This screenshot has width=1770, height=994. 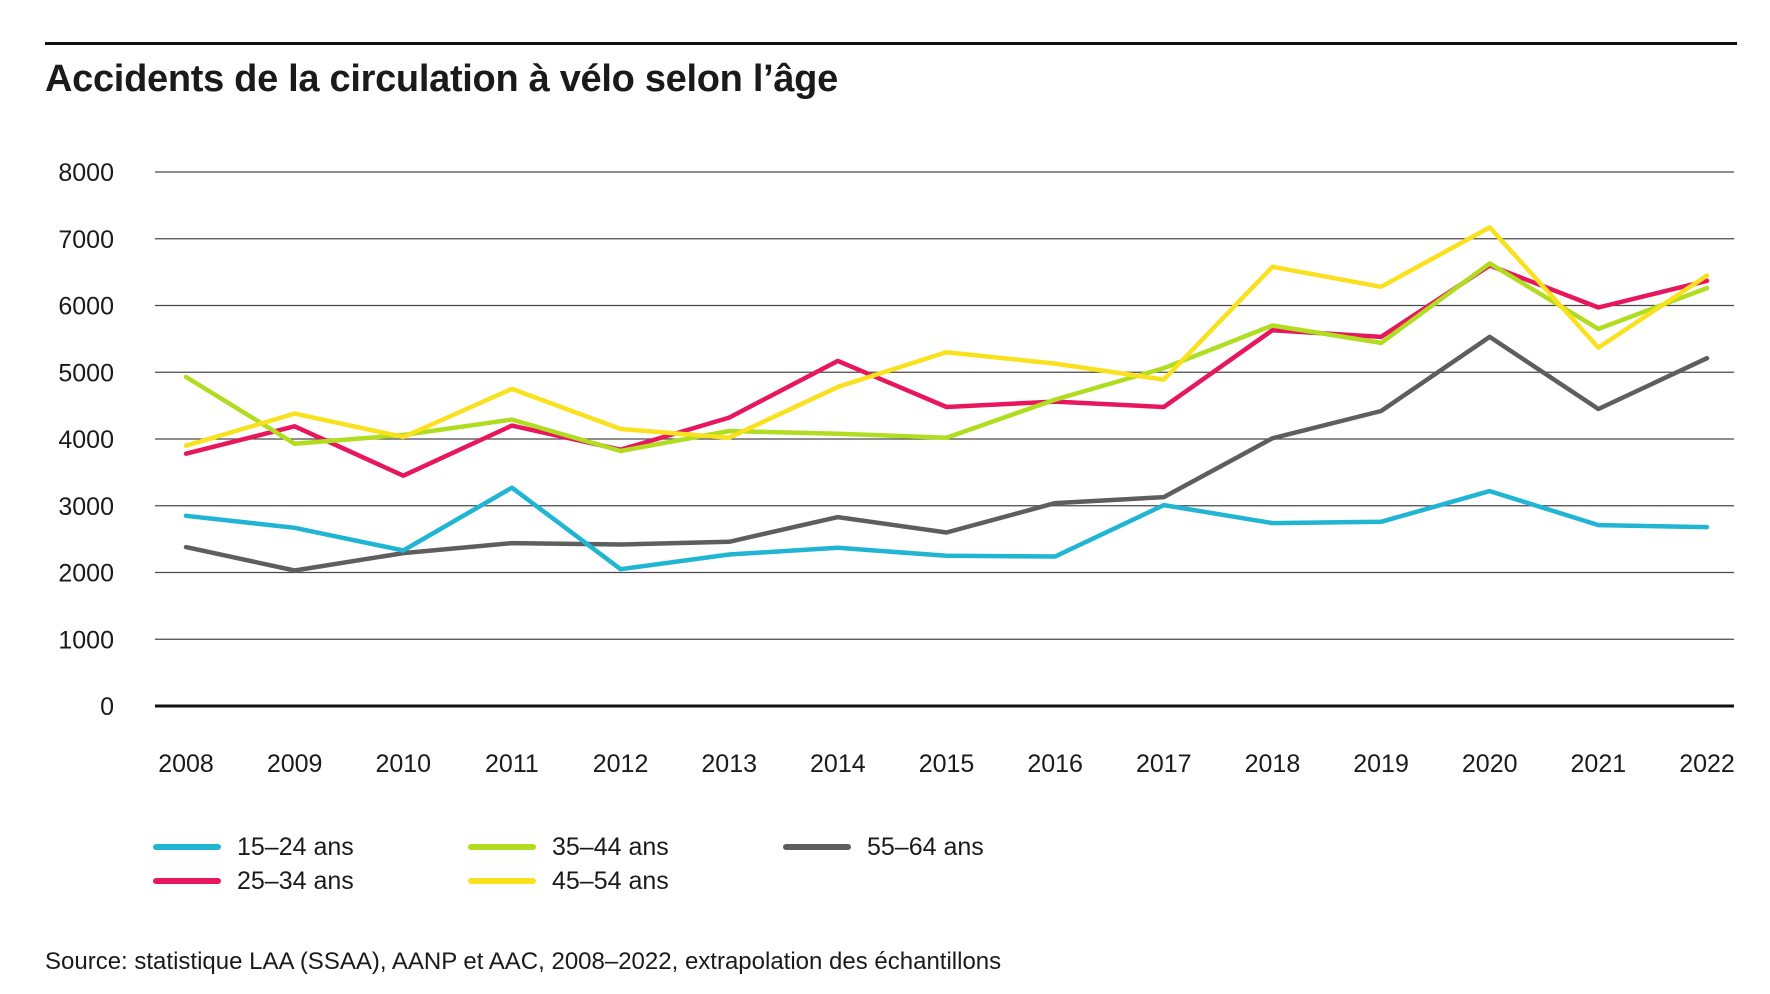 I want to click on y-tick-label: 0, so click(x=107, y=707).